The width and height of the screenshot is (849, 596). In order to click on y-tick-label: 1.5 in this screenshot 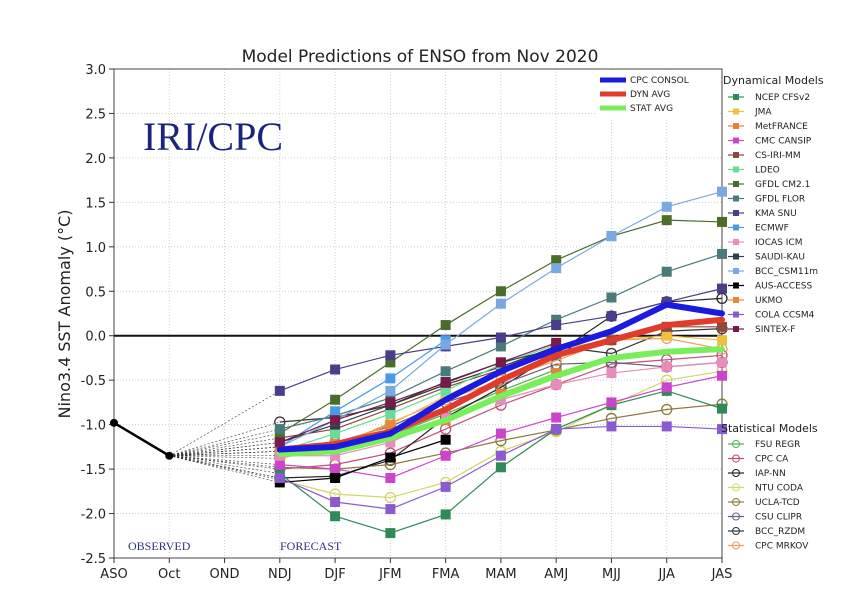, I will do `click(95, 203)`.